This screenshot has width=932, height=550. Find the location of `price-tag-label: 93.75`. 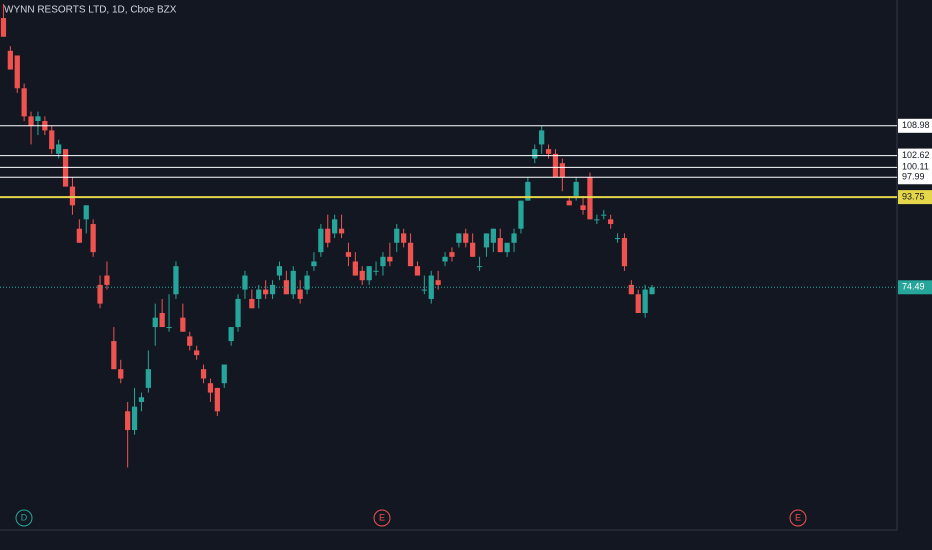

price-tag-label: 93.75 is located at coordinates (913, 196).